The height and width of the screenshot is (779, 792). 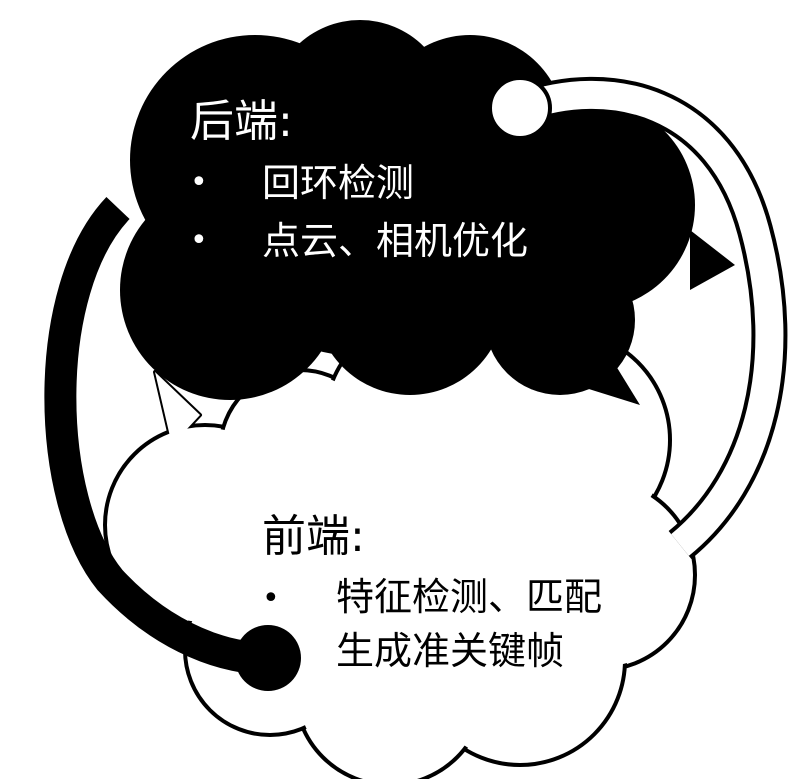 I want to click on backend-cloud-tail, so click(x=600, y=372).